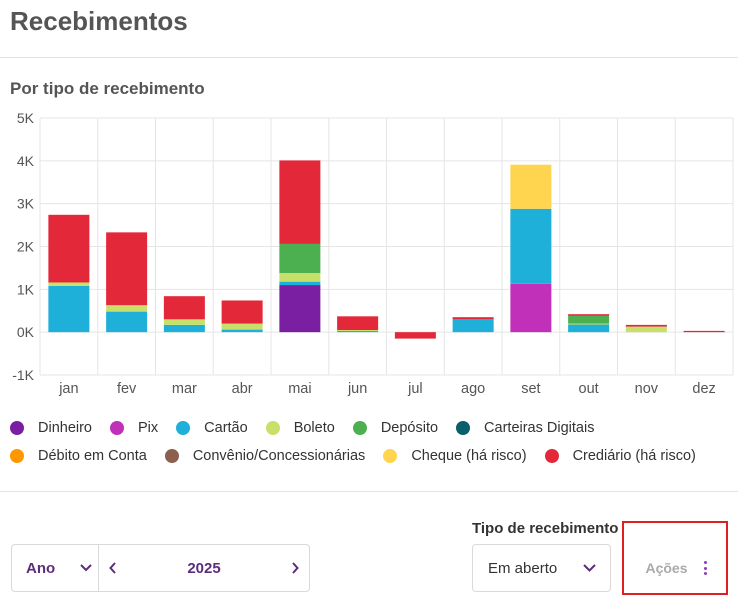 The width and height of the screenshot is (738, 599). Describe the element at coordinates (415, 389) in the screenshot. I see `x-tick-label: jul` at that location.